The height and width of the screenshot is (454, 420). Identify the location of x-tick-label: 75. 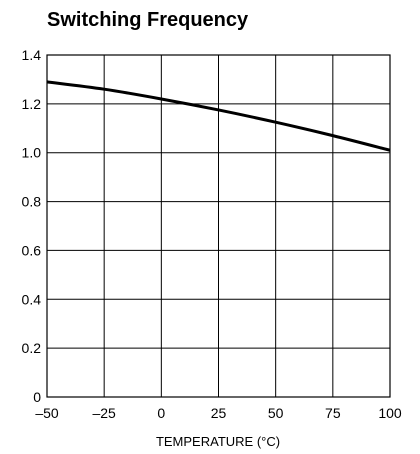
(333, 413).